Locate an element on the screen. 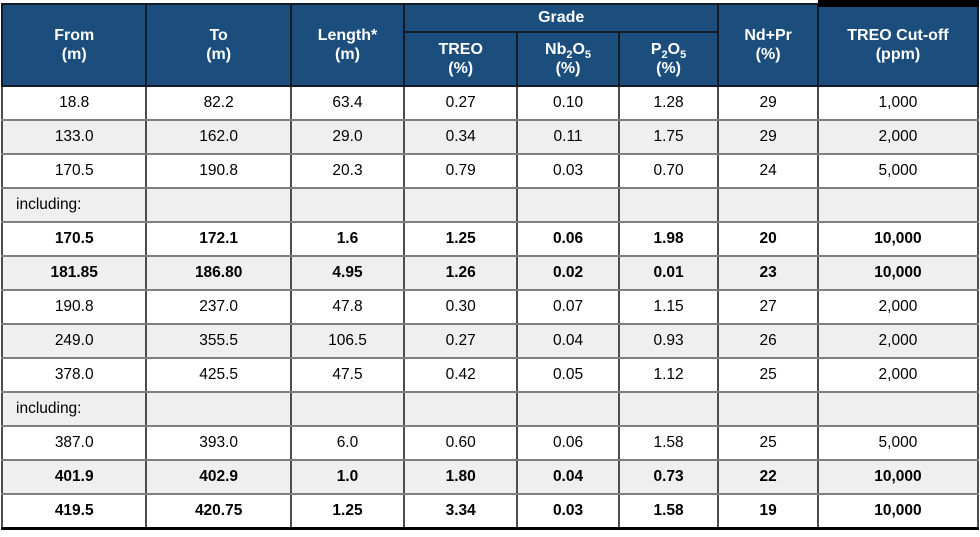  cell-ndpr: 20 is located at coordinates (768, 239).